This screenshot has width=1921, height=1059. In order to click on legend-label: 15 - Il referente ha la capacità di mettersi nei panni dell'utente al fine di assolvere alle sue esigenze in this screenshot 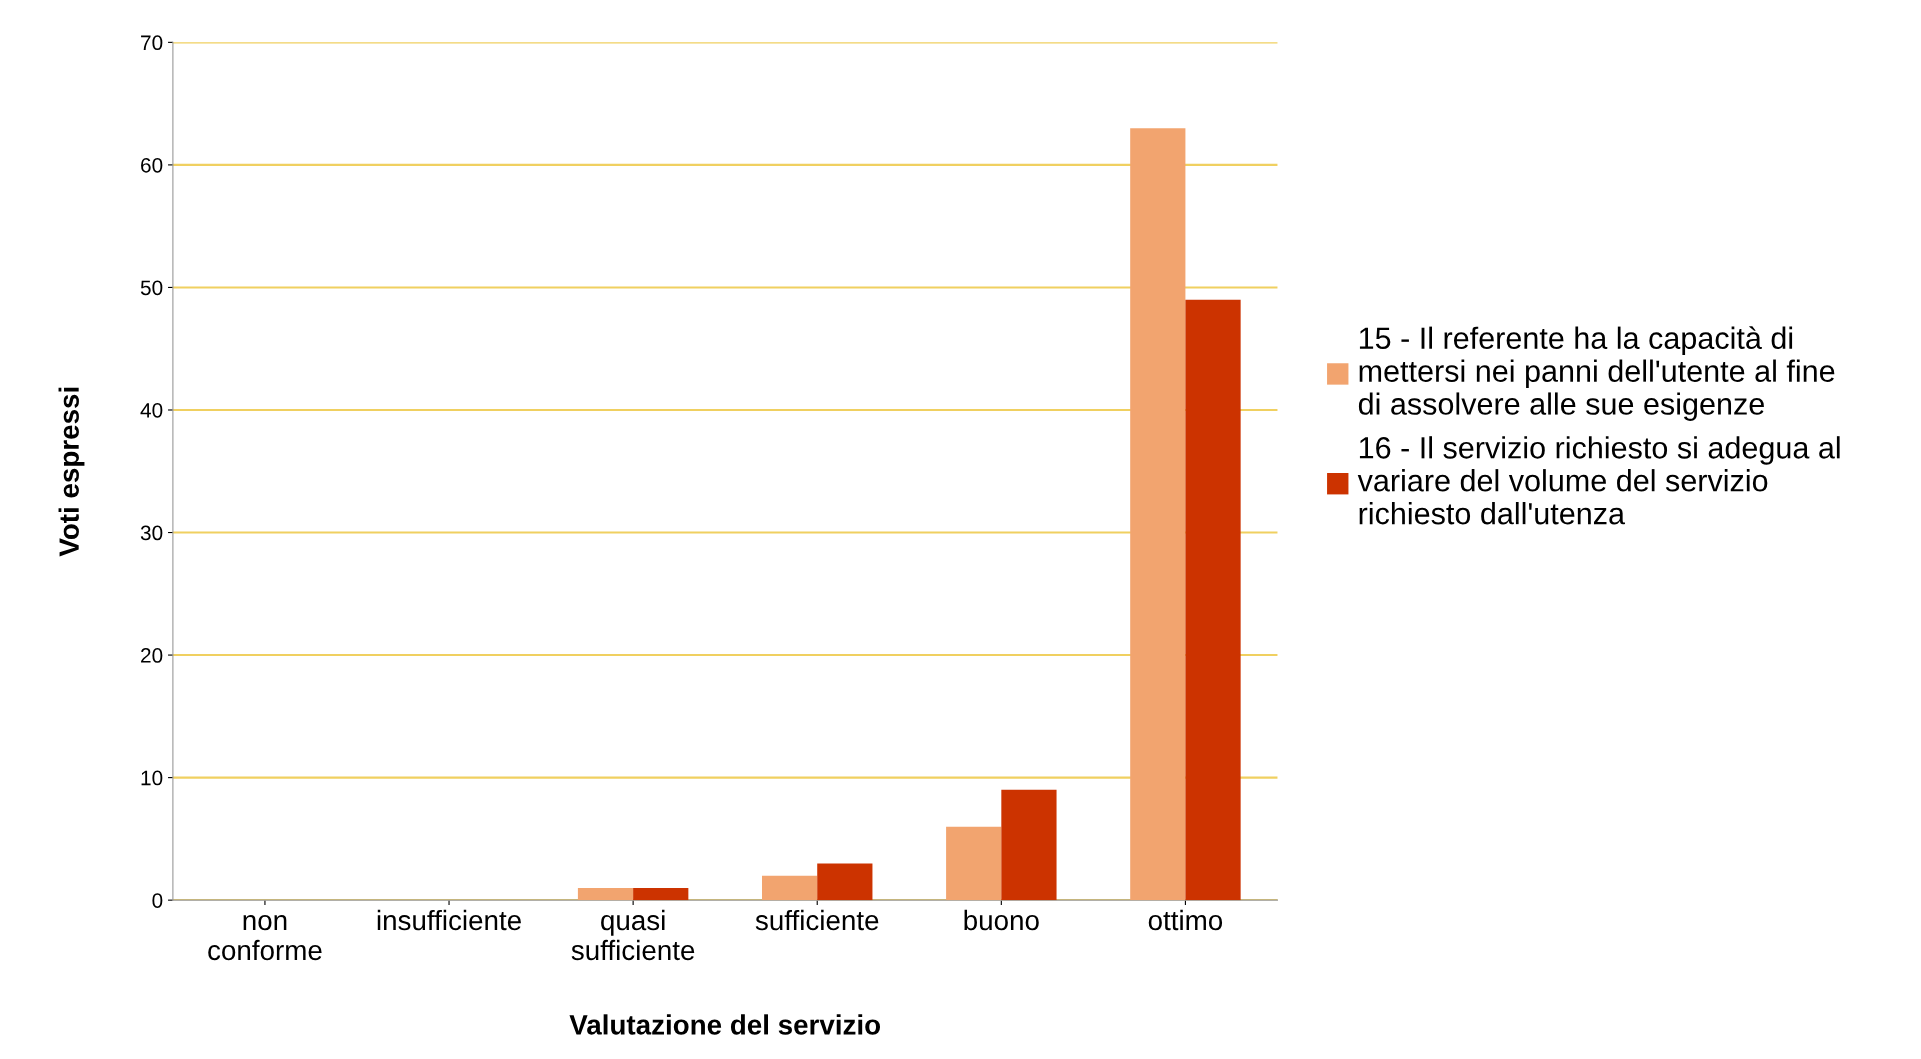, I will do `click(1596, 373)`.